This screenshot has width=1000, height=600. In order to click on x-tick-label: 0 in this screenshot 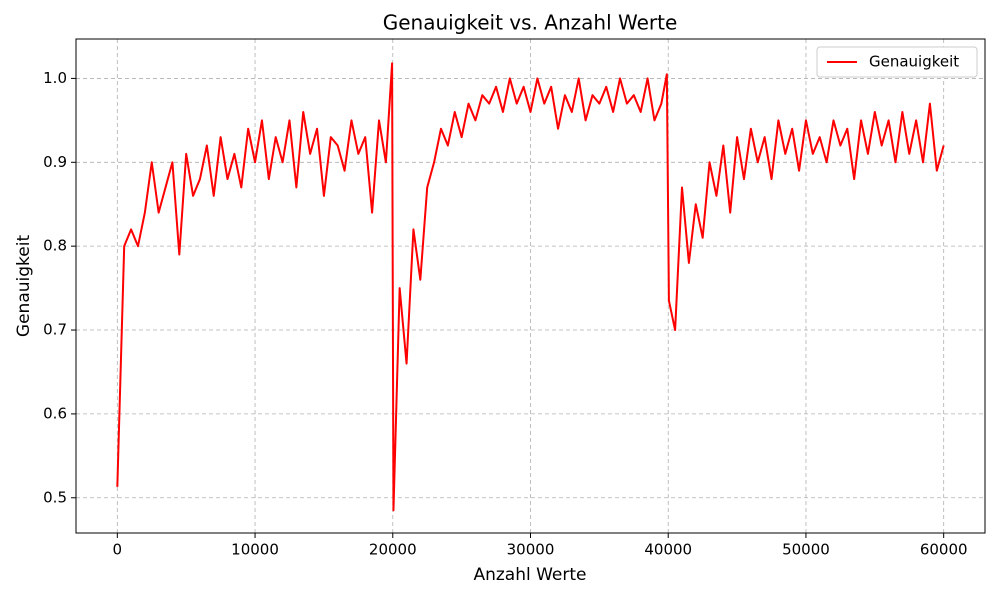, I will do `click(118, 550)`.